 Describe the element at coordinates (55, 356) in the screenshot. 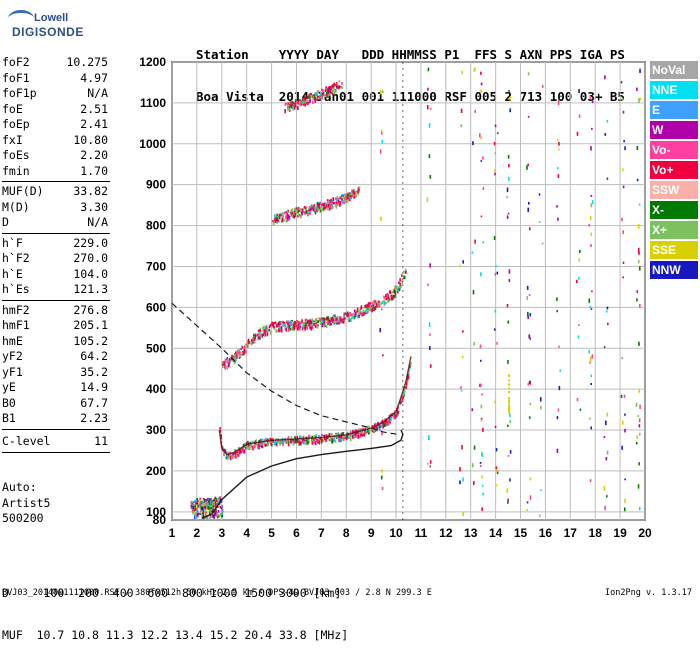

I see `param-row: yF2 64.2` at that location.